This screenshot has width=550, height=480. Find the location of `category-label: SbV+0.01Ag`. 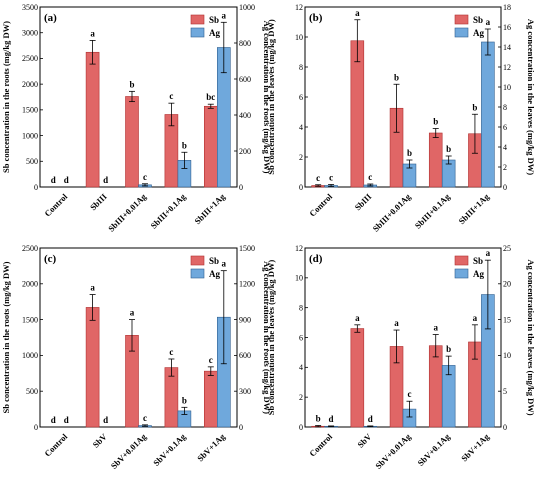

category-label: SbV+0.01Ag is located at coordinates (393, 451).